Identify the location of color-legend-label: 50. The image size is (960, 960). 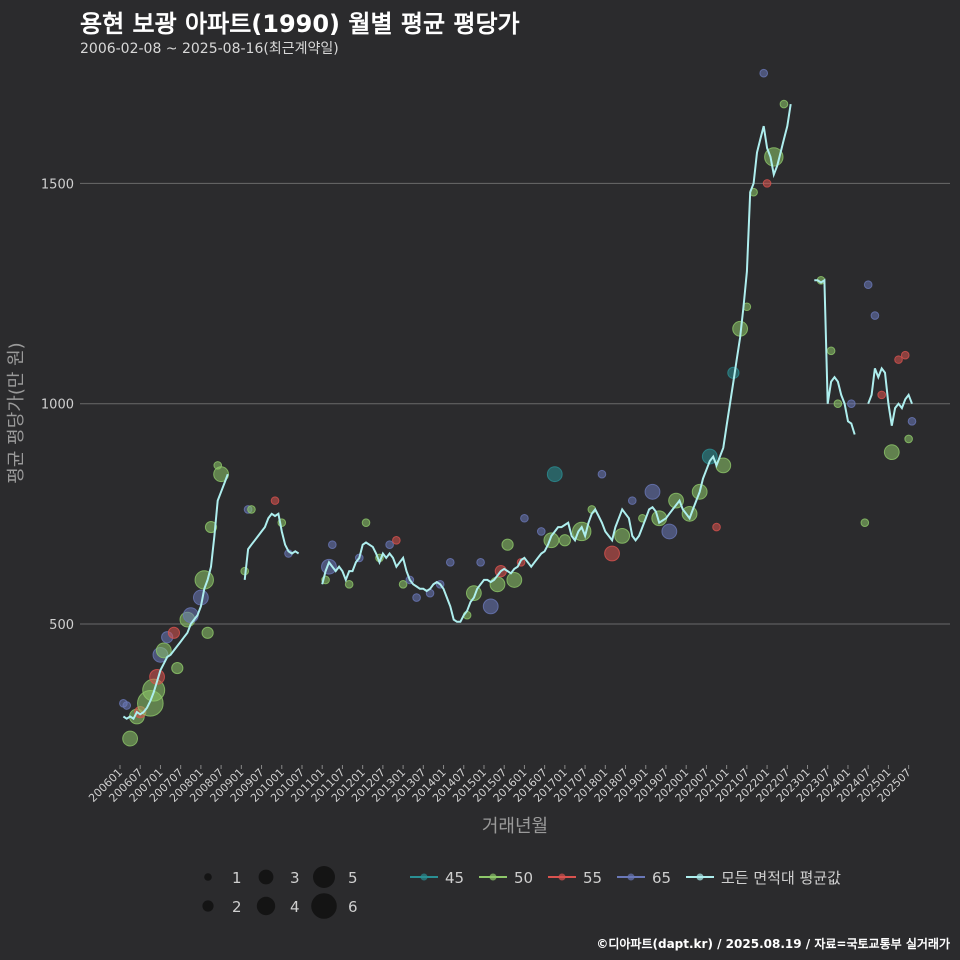
(523, 878).